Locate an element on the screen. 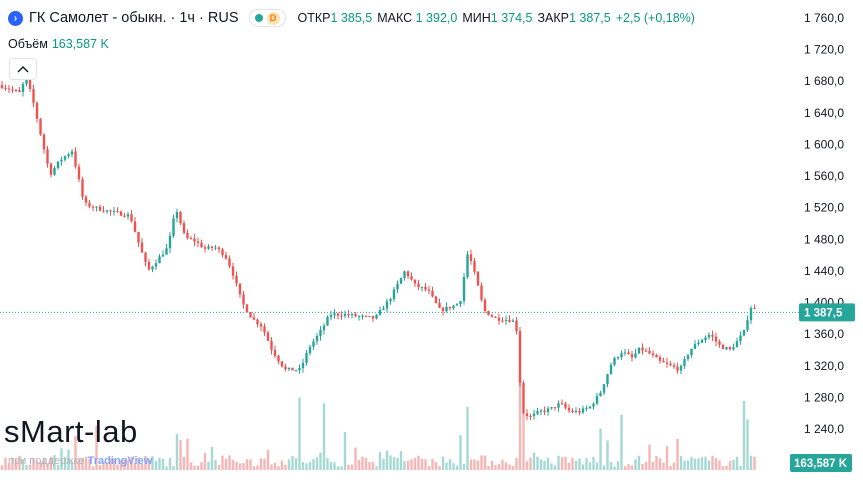 The height and width of the screenshot is (486, 863). open-label: ОТКР is located at coordinates (314, 18).